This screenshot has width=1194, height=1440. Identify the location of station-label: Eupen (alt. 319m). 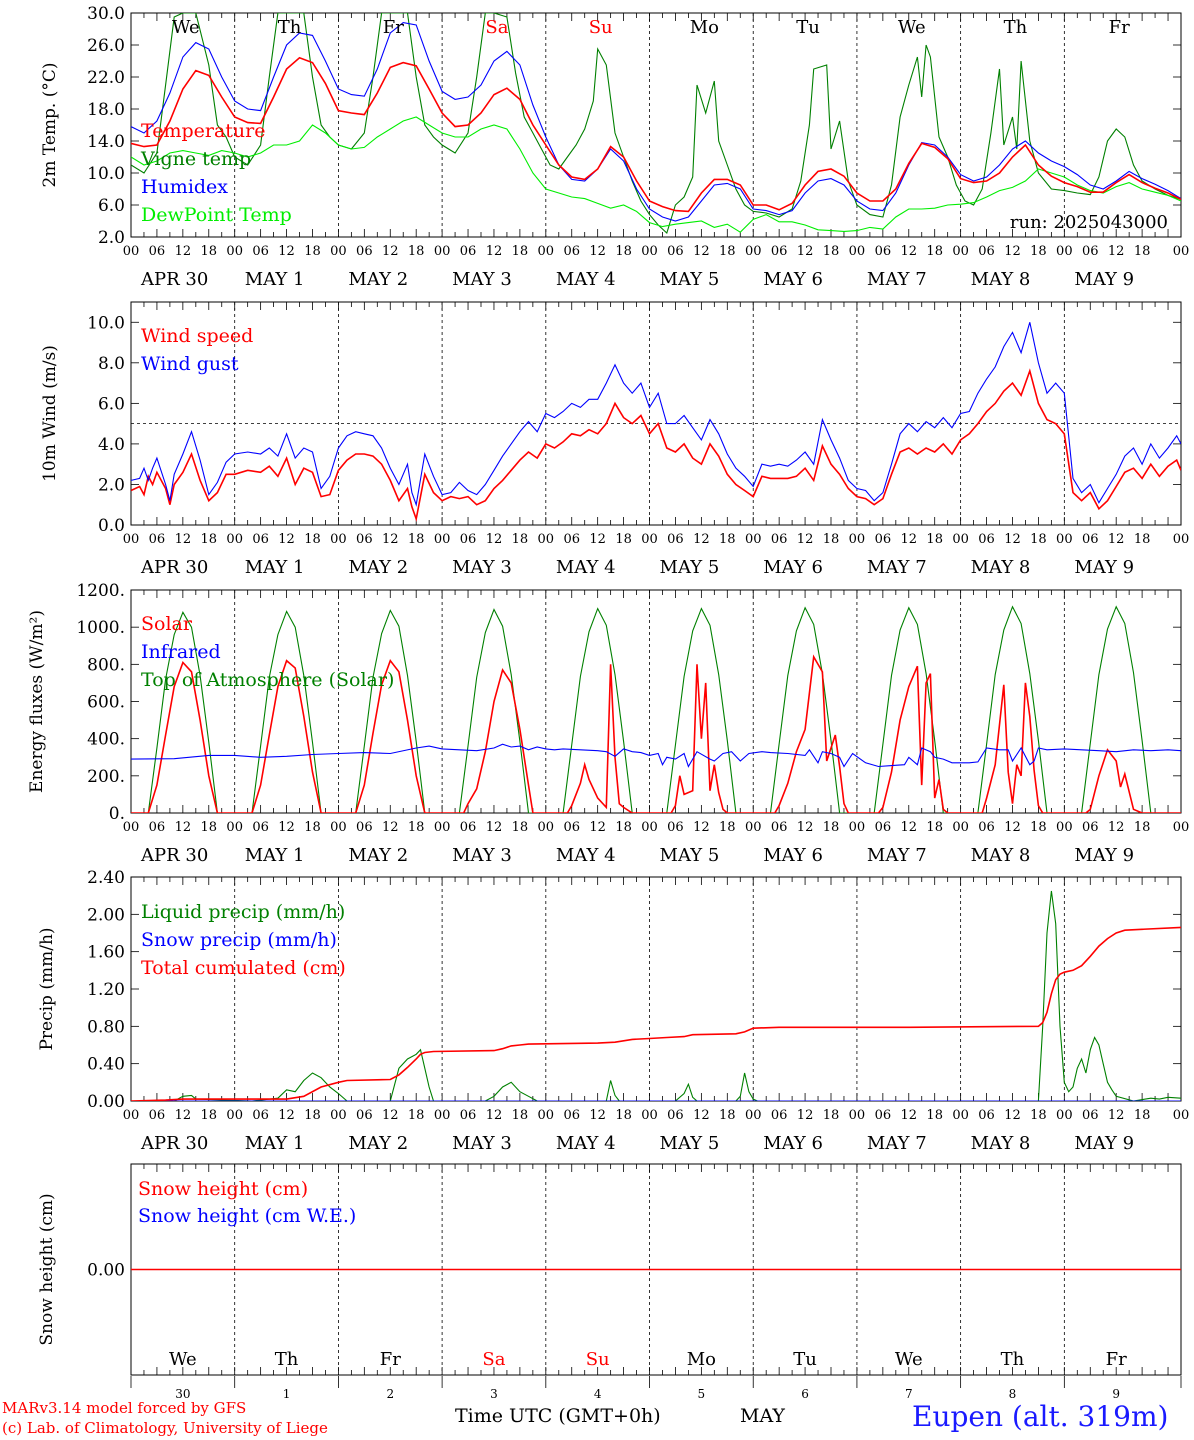
(1040, 1416).